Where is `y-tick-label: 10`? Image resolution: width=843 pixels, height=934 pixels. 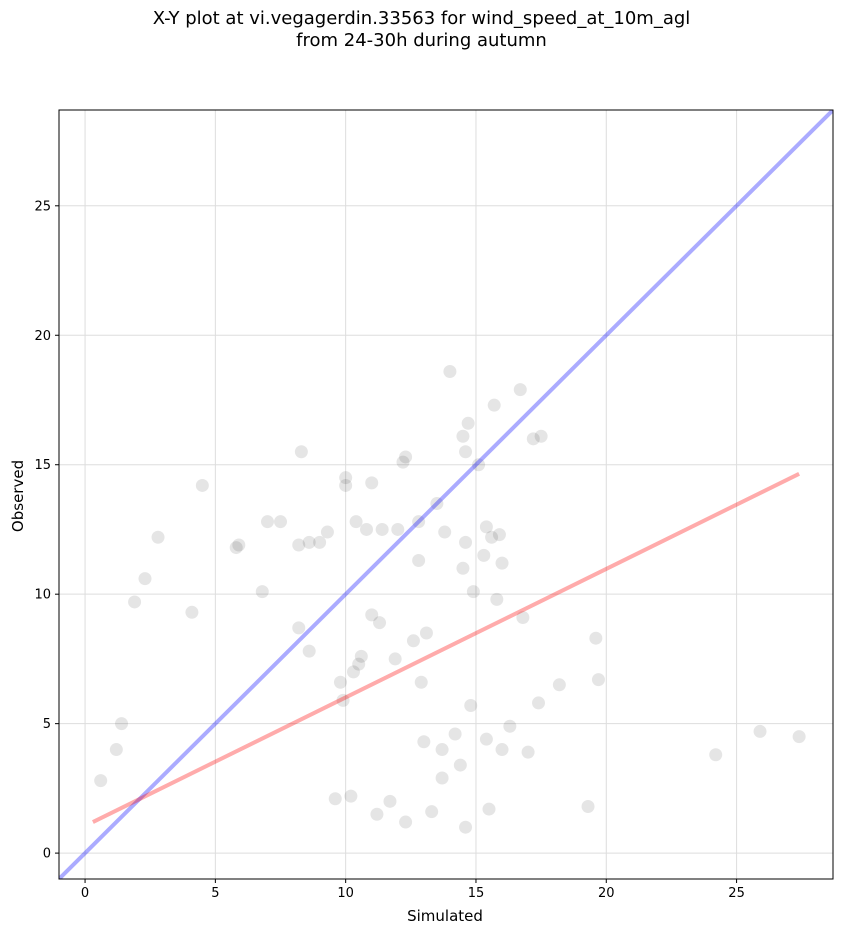
y-tick-label: 10 is located at coordinates (42, 595).